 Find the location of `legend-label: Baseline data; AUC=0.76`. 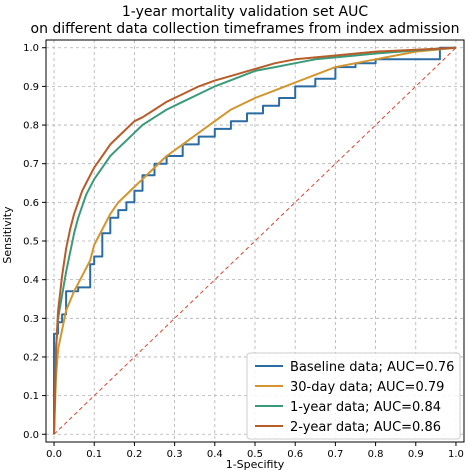

legend-label: Baseline data; AUC=0.76 is located at coordinates (372, 367).